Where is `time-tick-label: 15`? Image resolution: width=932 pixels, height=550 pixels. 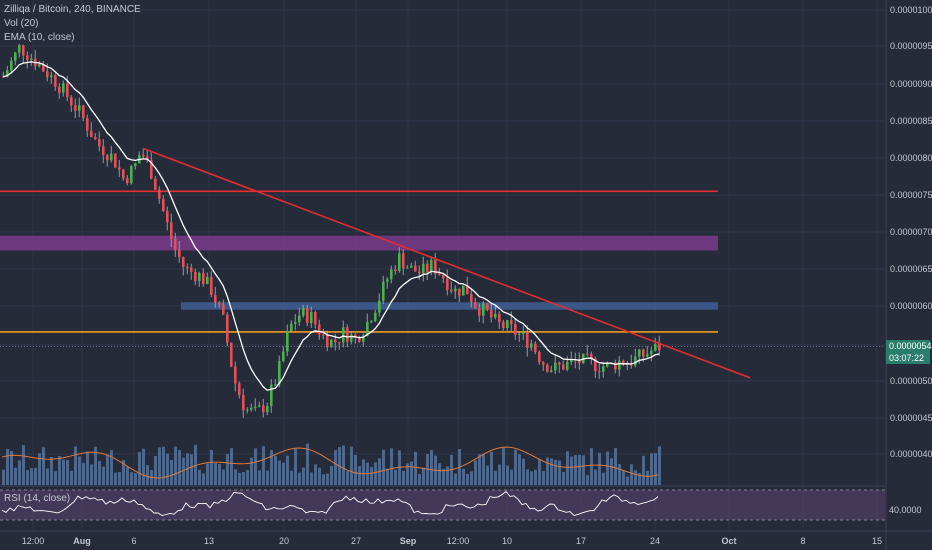 time-tick-label: 15 is located at coordinates (877, 541).